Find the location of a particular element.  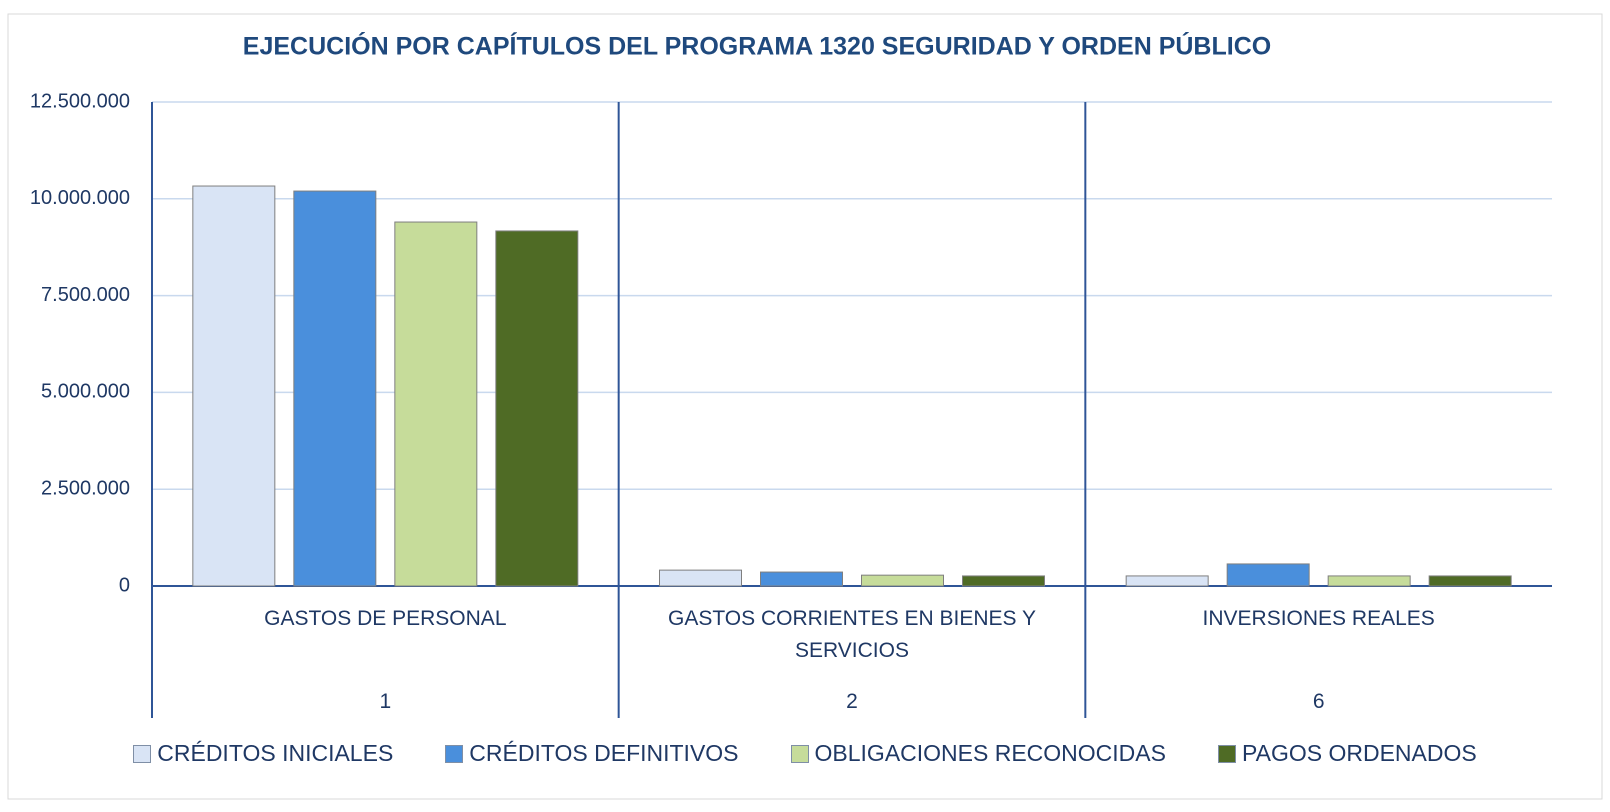

x-tick-label: GASTOS CORRIENTES EN BIENES Y SERVICIOS is located at coordinates (852, 634).